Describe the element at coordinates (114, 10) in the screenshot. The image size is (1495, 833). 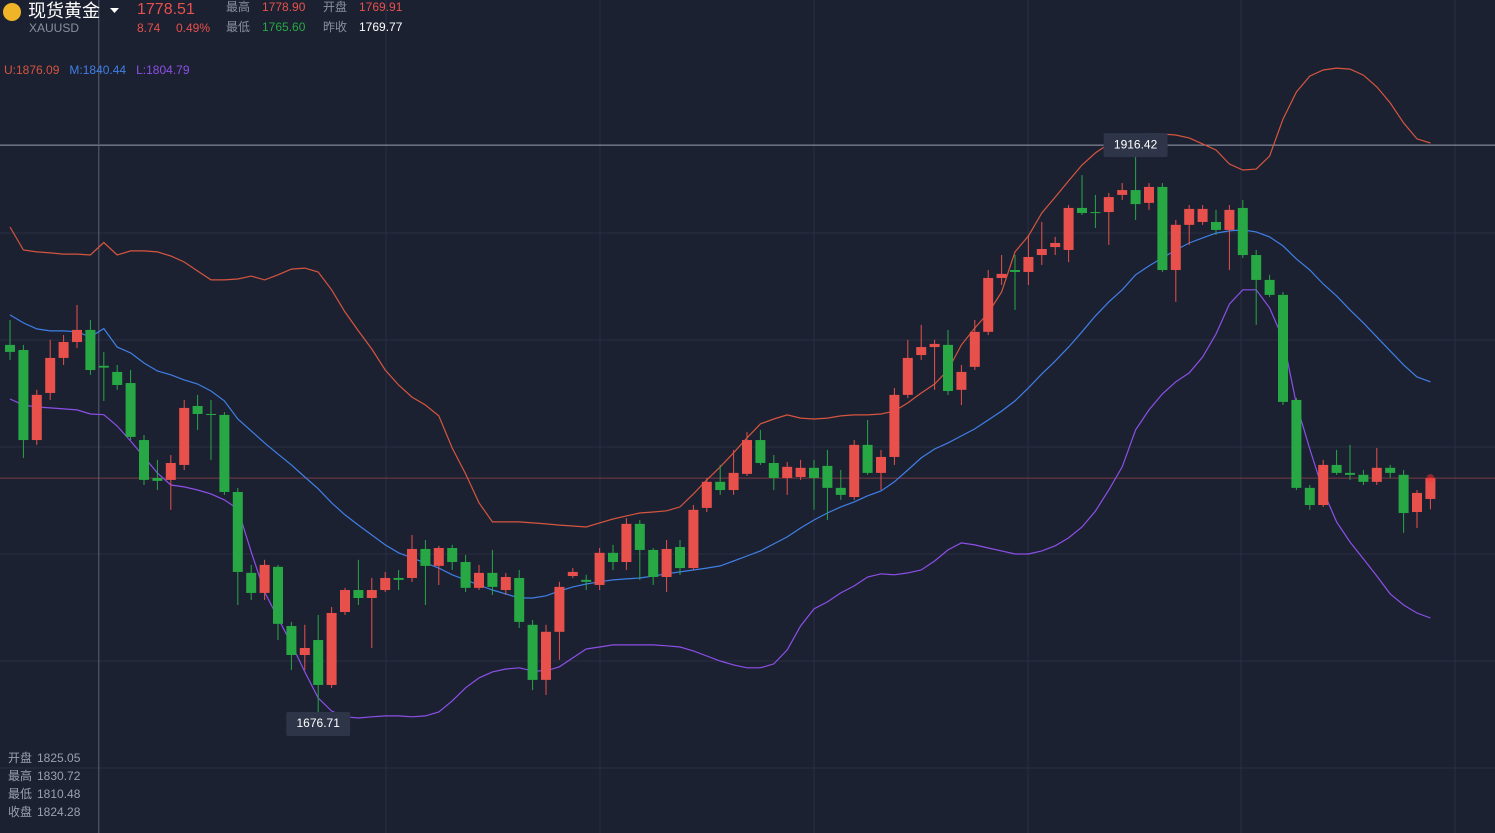
I see `dropdown-arrow` at that location.